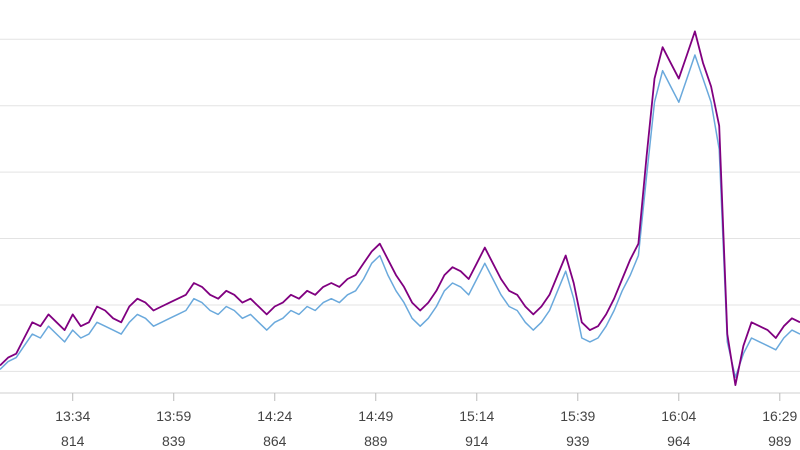 This screenshot has width=800, height=450. Describe the element at coordinates (72, 416) in the screenshot. I see `x-tick-time-label: 13:34` at that location.